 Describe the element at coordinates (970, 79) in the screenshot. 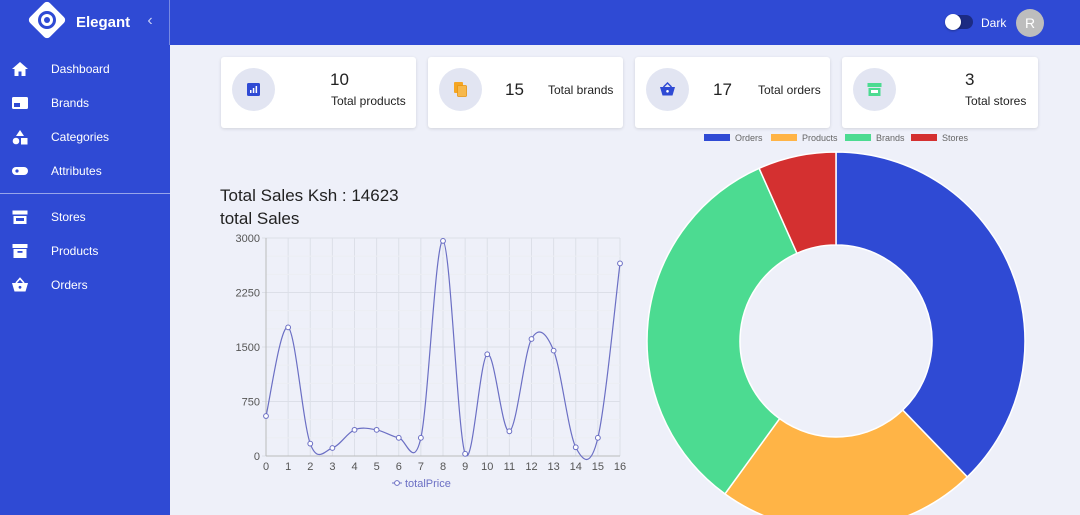

I see `stat-value: 3` at that location.